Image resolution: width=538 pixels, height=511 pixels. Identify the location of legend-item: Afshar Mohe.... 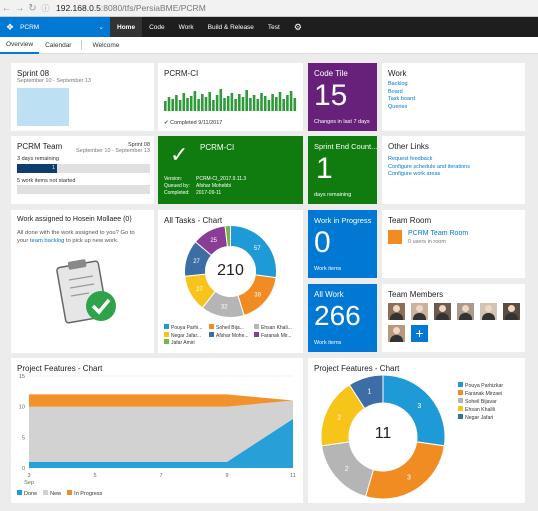
(231, 335).